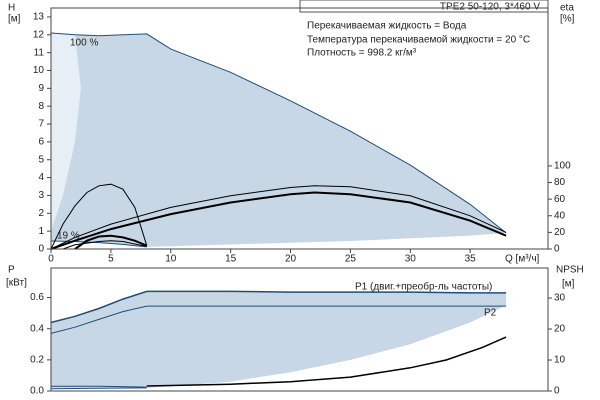  What do you see at coordinates (411, 259) in the screenshot?
I see `x-tick-label: 30` at bounding box center [411, 259].